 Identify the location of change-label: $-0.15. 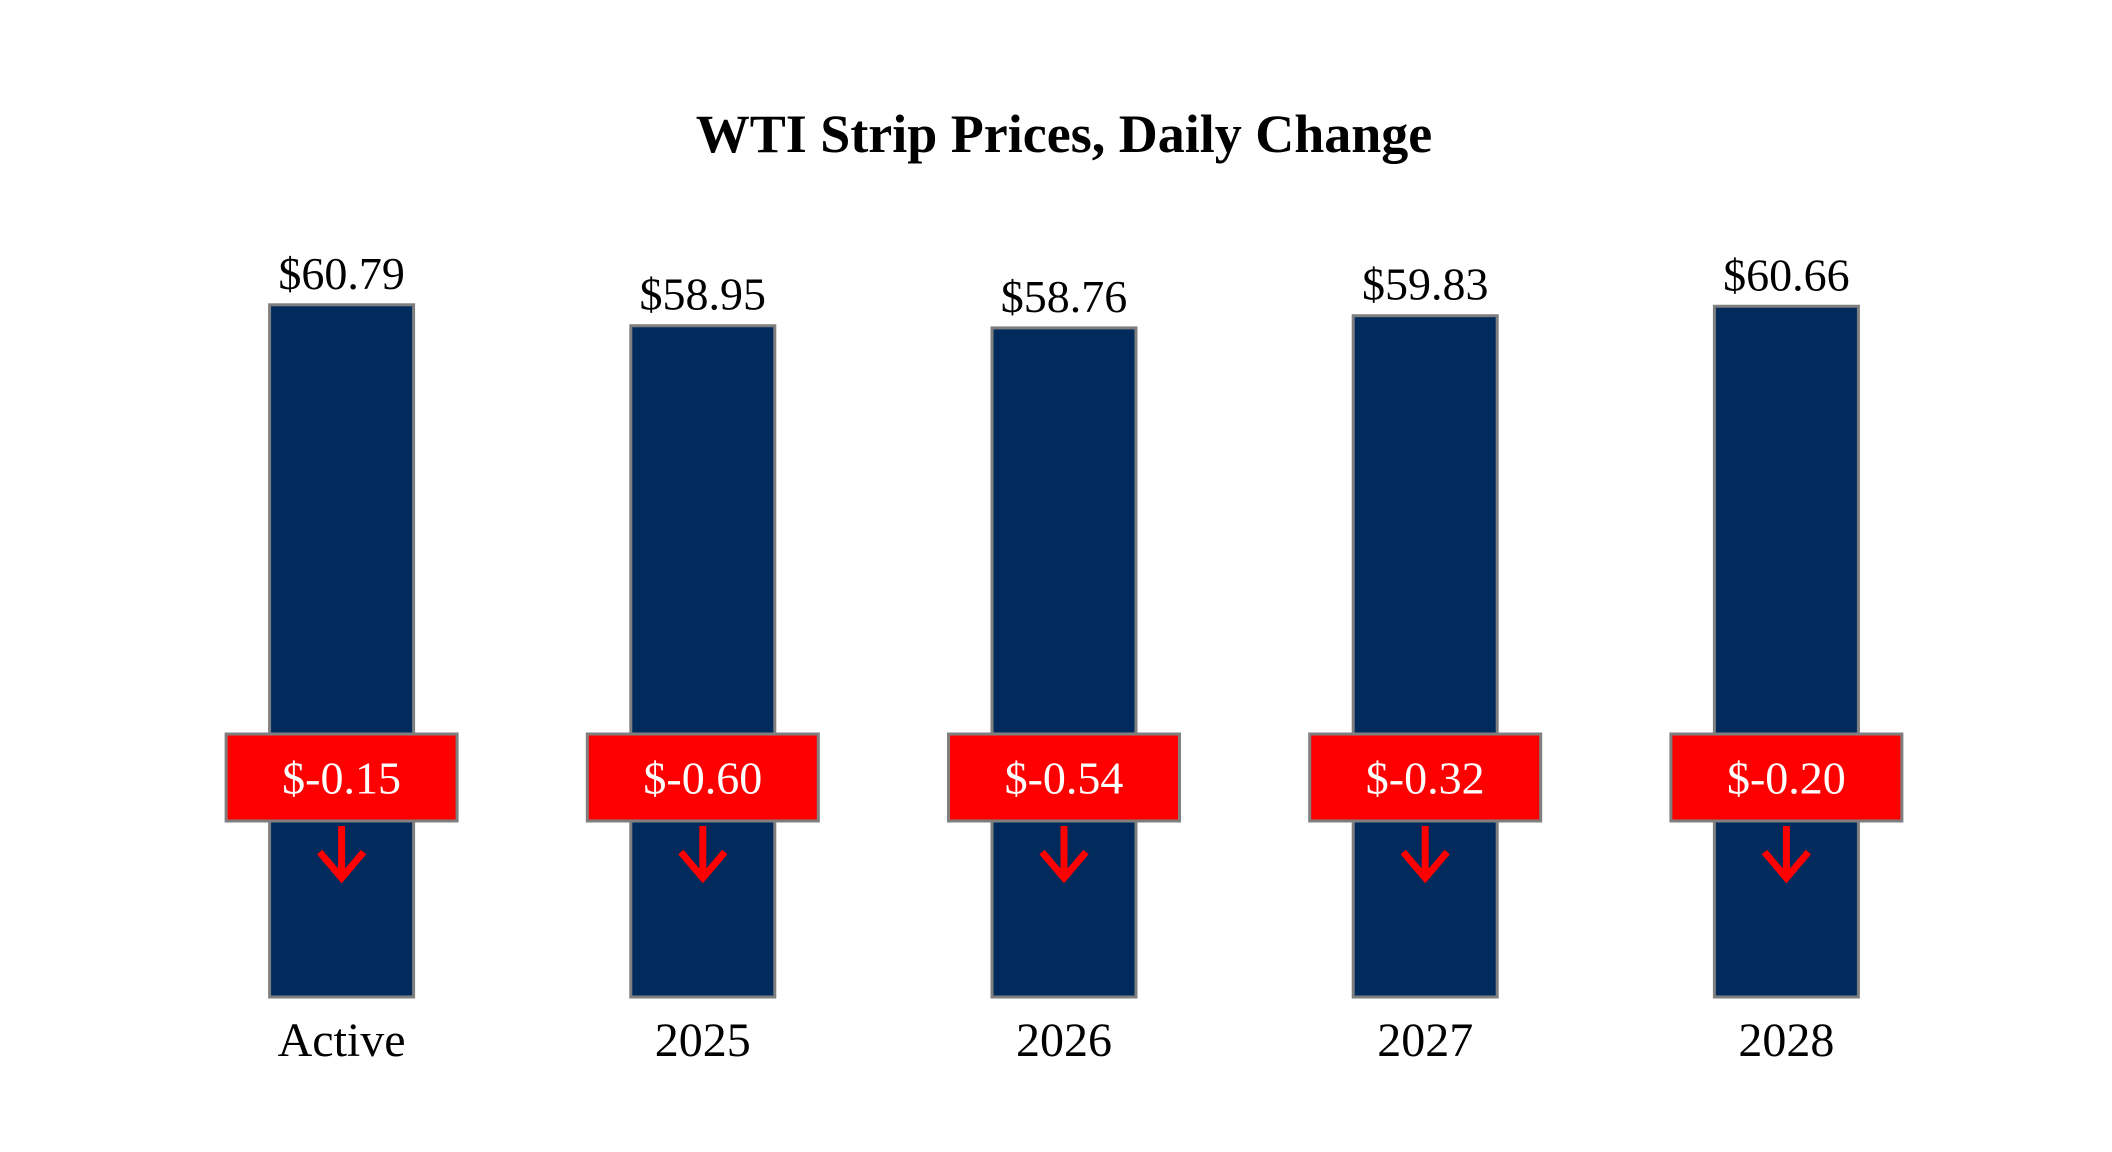
(341, 778).